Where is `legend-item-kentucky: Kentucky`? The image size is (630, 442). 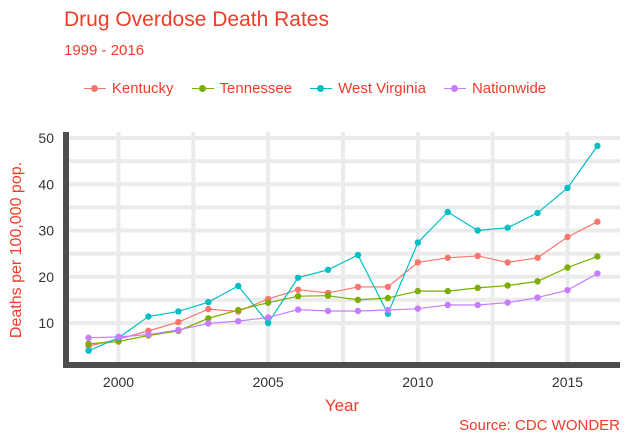
legend-item-kentucky: Kentucky is located at coordinates (128, 88).